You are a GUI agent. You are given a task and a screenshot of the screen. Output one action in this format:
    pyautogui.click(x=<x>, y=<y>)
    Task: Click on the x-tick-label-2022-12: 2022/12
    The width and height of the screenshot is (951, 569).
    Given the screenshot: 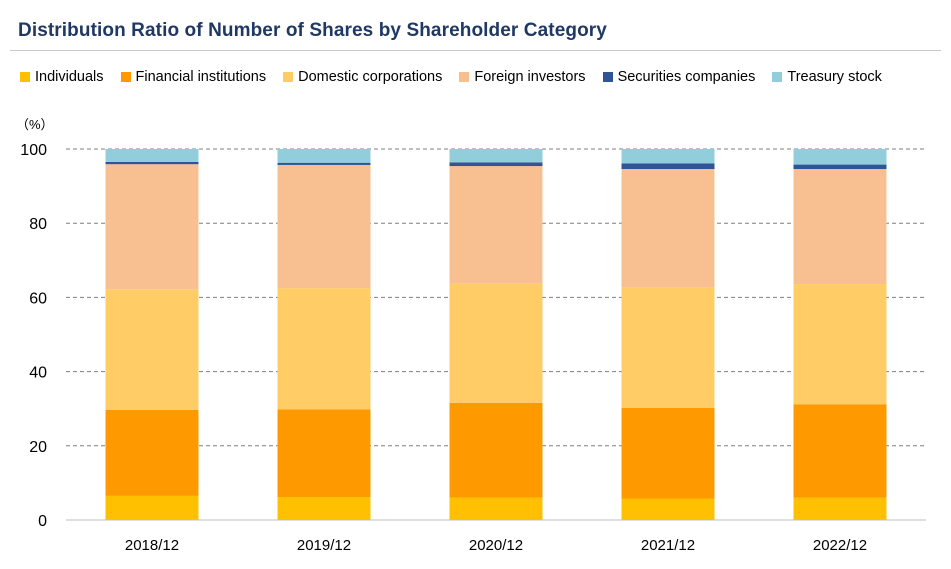 What is the action you would take?
    pyautogui.click(x=840, y=545)
    